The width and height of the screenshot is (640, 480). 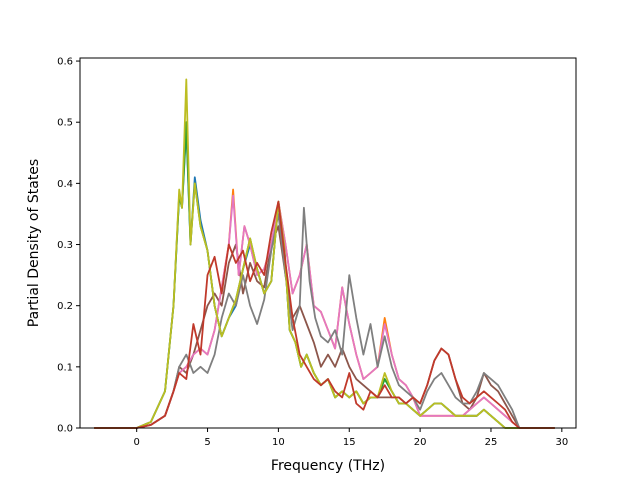 What do you see at coordinates (34, 243) in the screenshot?
I see `y-axis-label: Partial Density of States` at bounding box center [34, 243].